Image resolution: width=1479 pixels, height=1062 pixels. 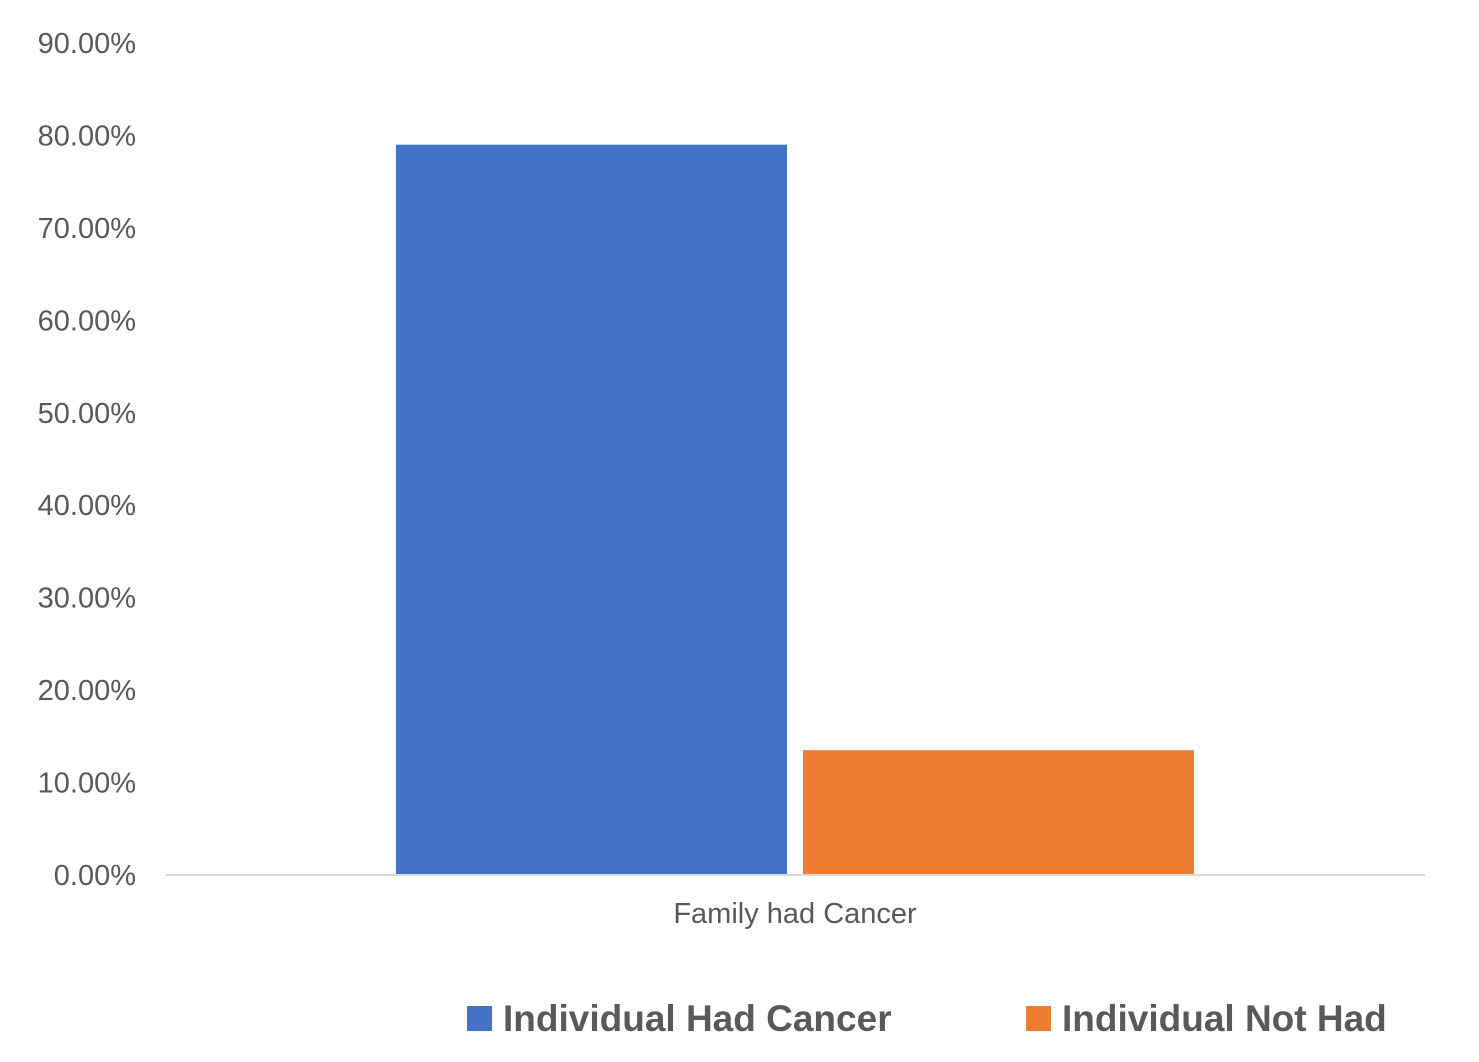 What do you see at coordinates (927, 1018) in the screenshot?
I see `legend: Individual Had Cancer Individual Not Had` at bounding box center [927, 1018].